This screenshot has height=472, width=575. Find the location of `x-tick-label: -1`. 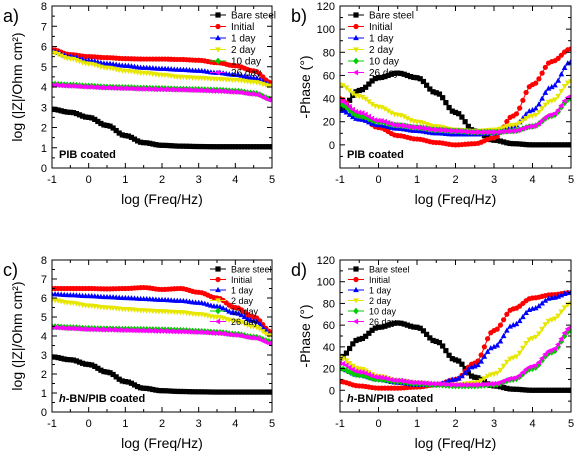

x-tick-label: -1 is located at coordinates (340, 180).